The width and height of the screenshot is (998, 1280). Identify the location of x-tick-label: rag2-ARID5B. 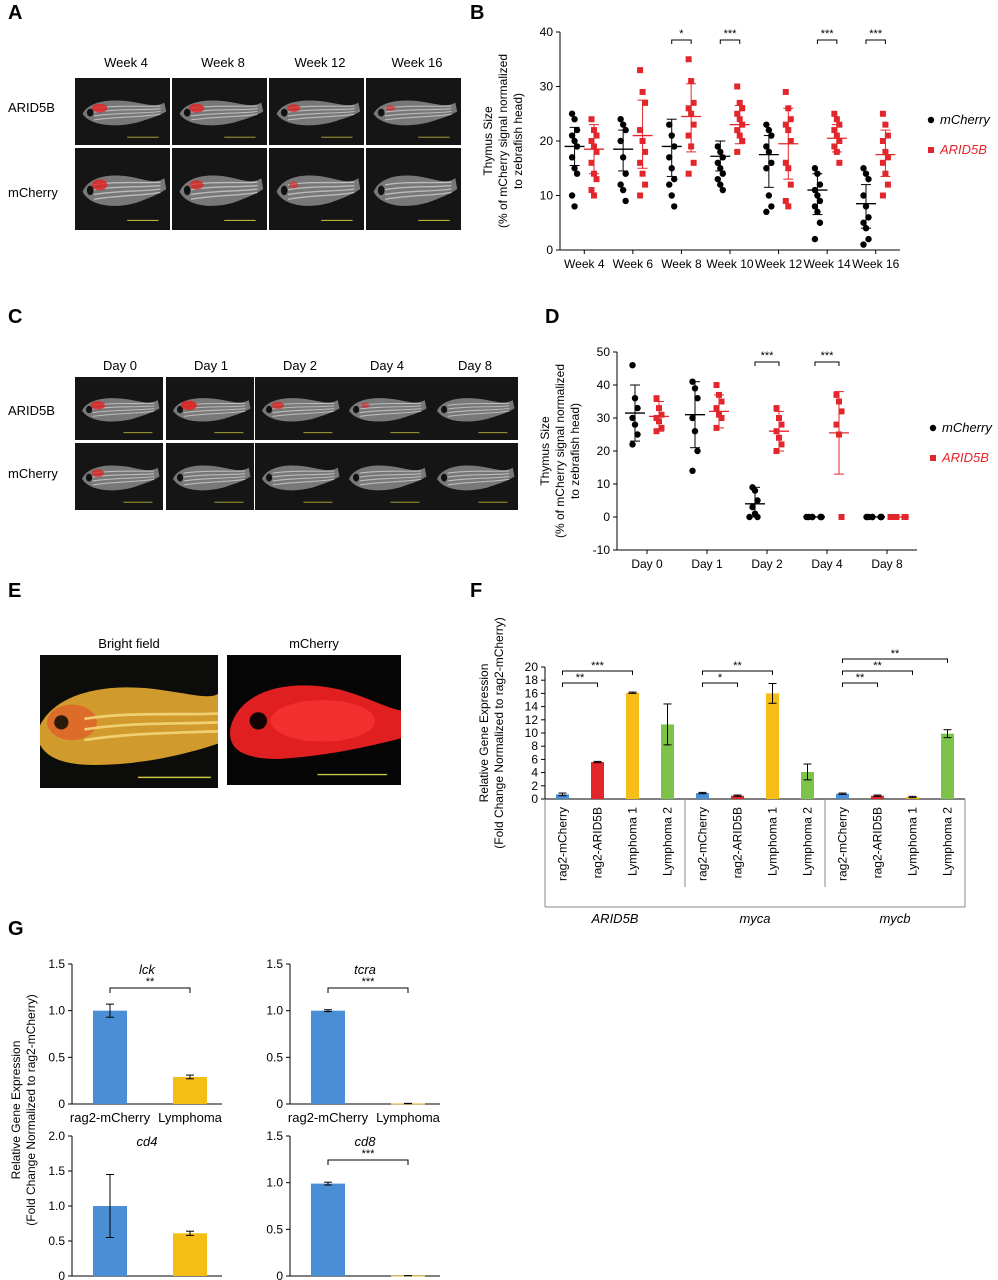
(598, 842).